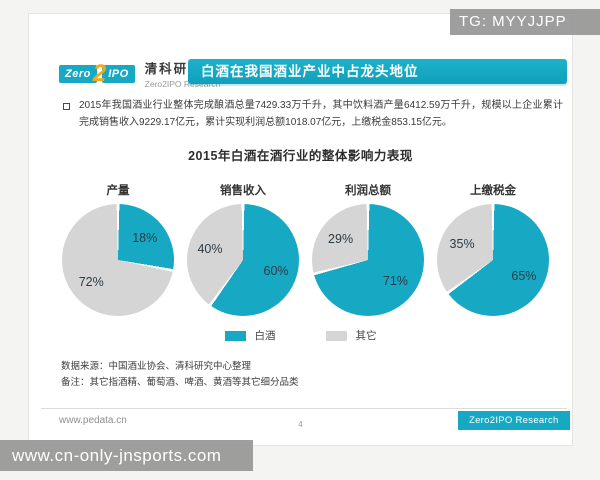 This screenshot has height=480, width=600. Describe the element at coordinates (235, 335) in the screenshot. I see `legend-swatch-baijiu` at that location.